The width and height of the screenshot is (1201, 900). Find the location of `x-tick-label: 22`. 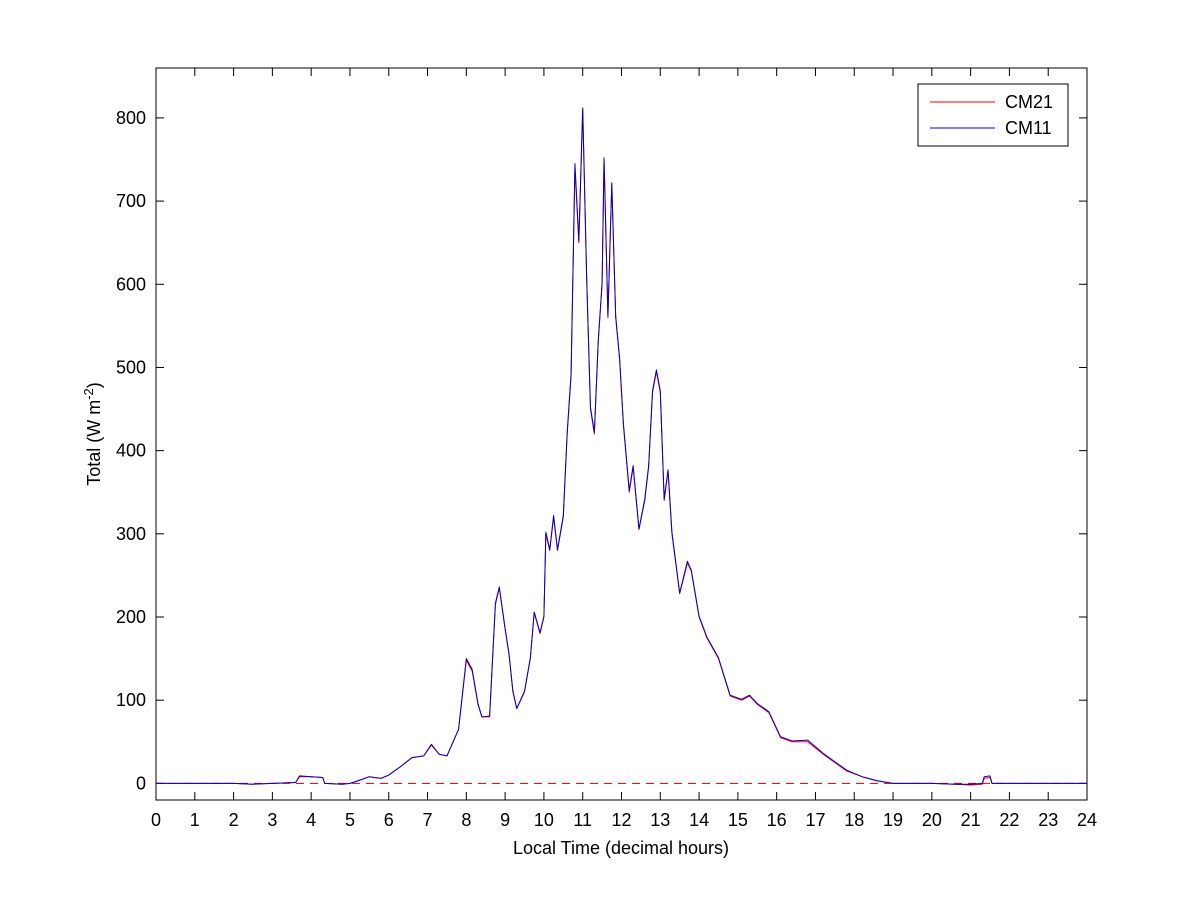

x-tick-label: 22 is located at coordinates (1009, 820).